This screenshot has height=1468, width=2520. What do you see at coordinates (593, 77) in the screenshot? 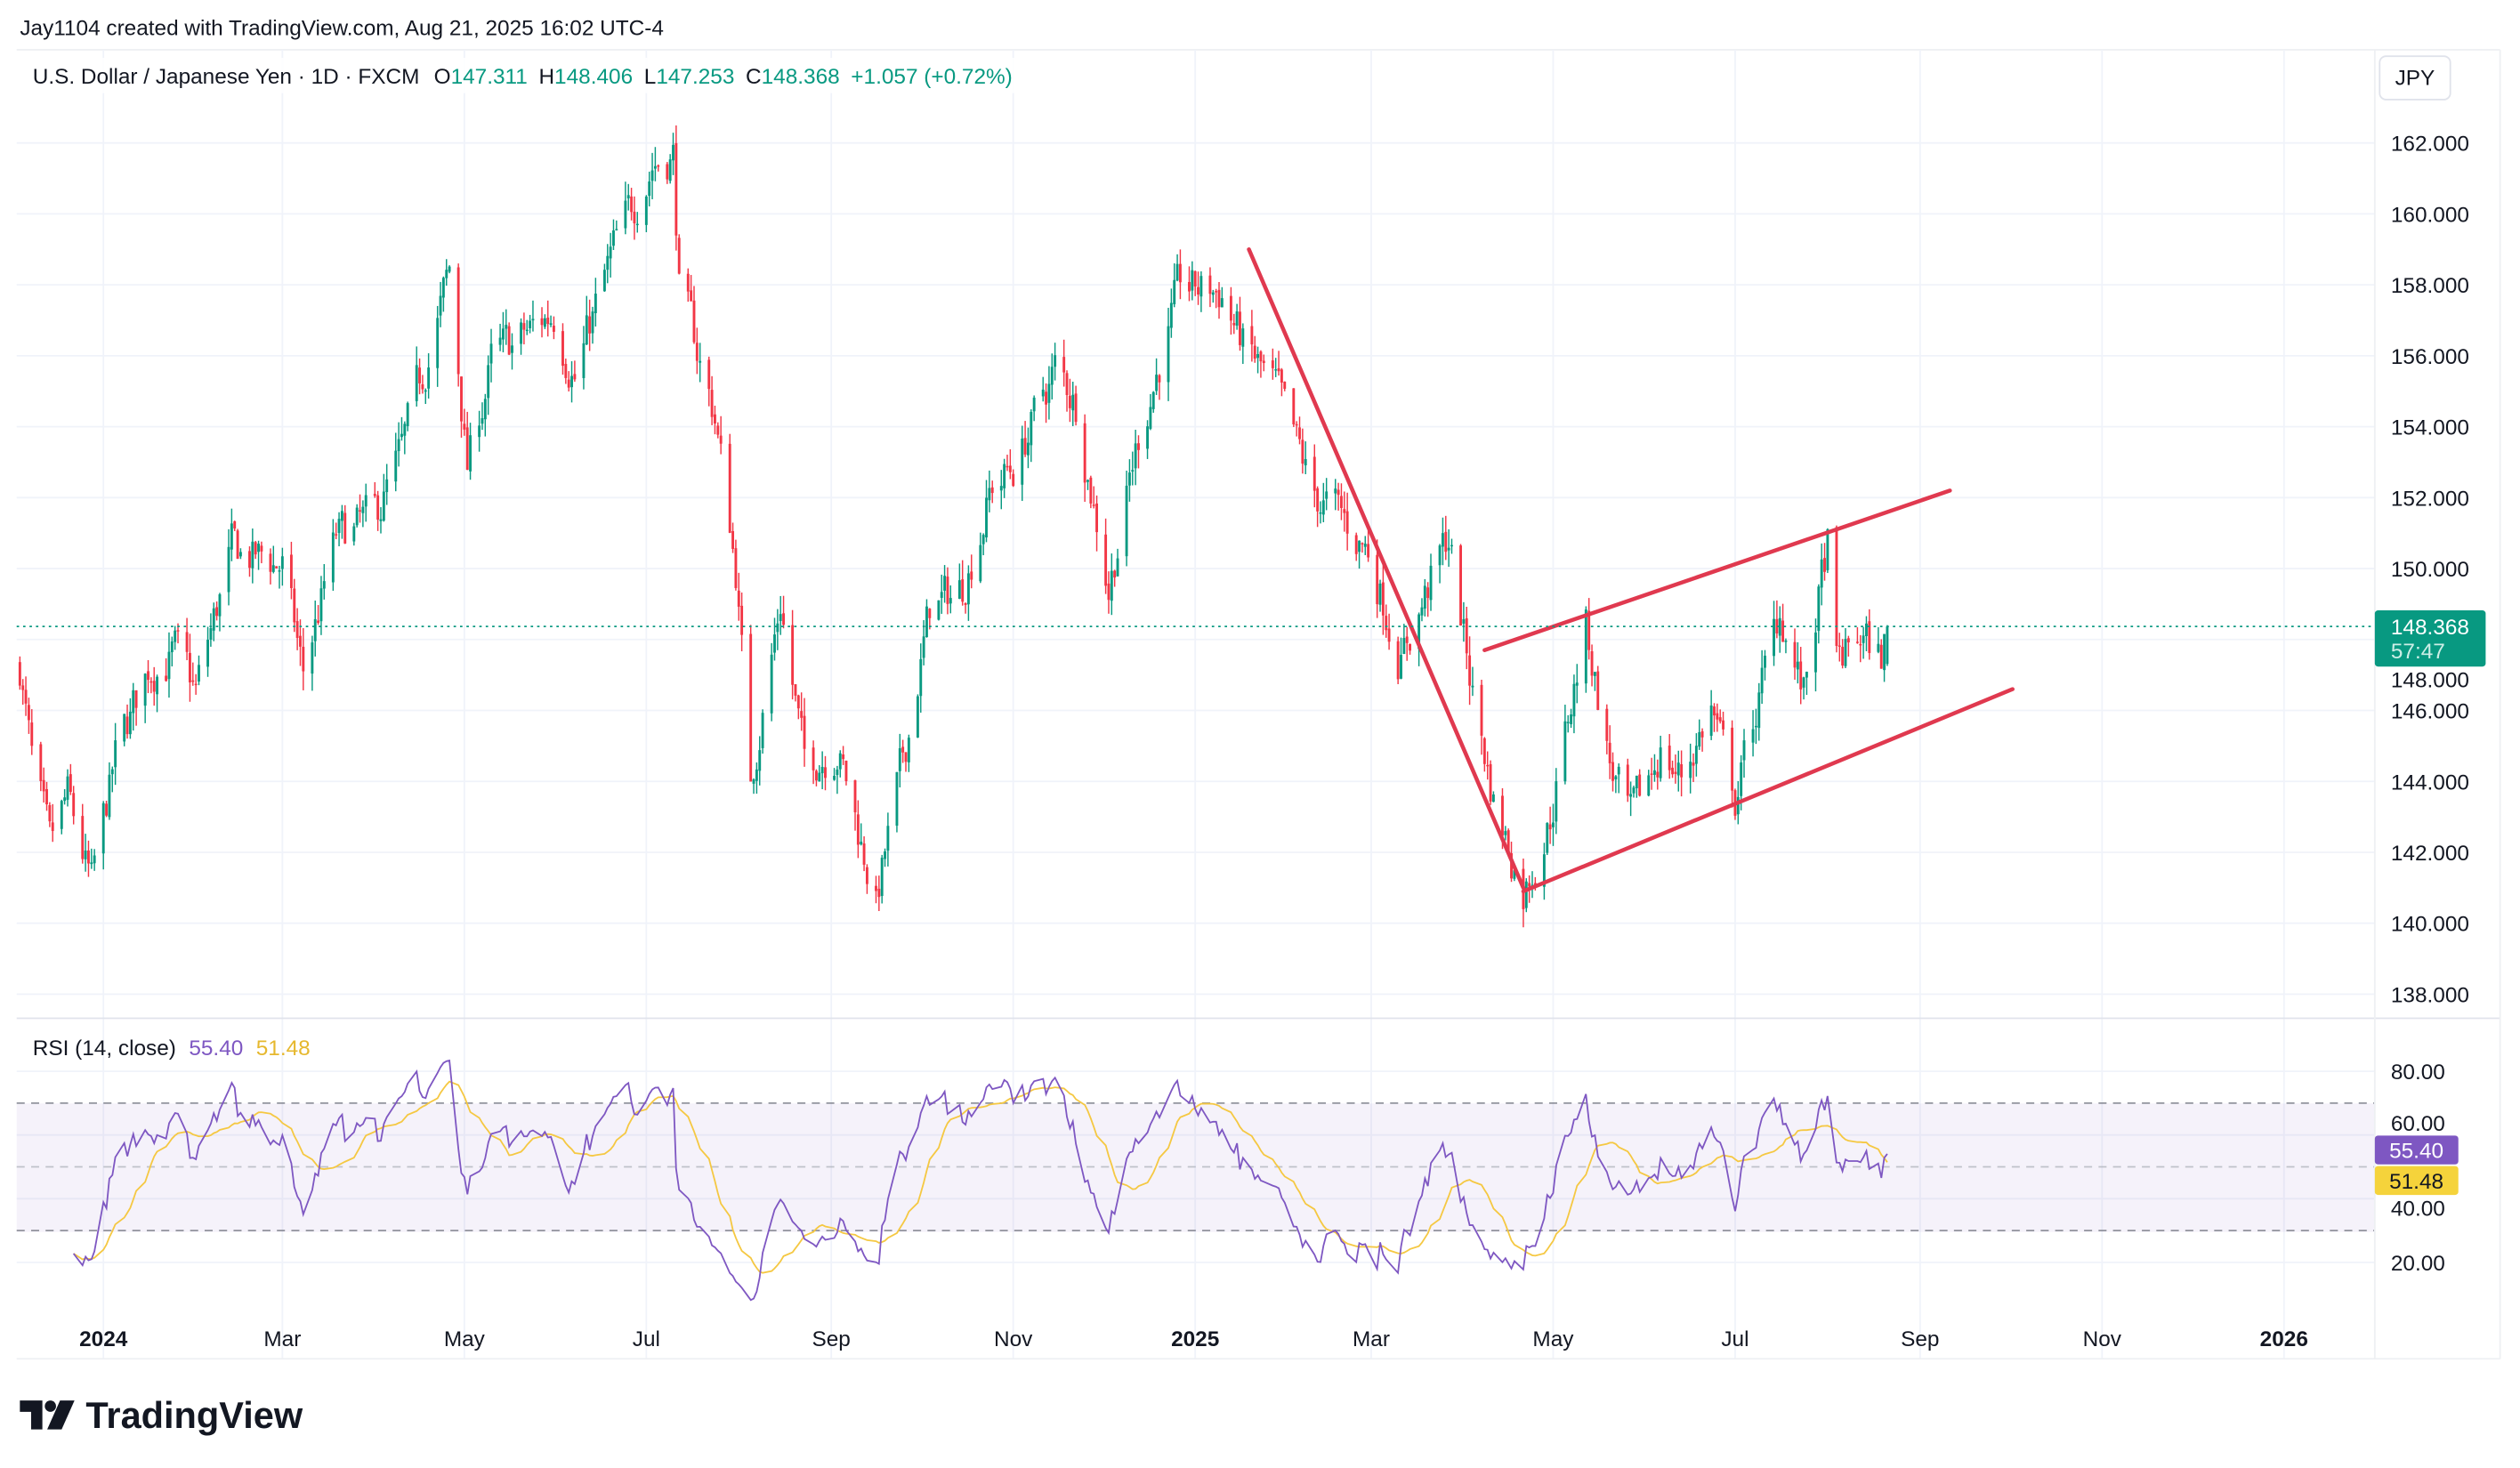
I see `high-value: 148.406` at bounding box center [593, 77].